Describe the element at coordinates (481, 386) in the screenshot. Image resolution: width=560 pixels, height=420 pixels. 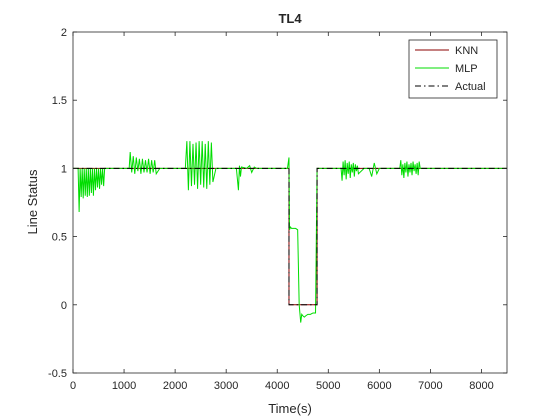
I see `x-tick-label: 8000` at that location.